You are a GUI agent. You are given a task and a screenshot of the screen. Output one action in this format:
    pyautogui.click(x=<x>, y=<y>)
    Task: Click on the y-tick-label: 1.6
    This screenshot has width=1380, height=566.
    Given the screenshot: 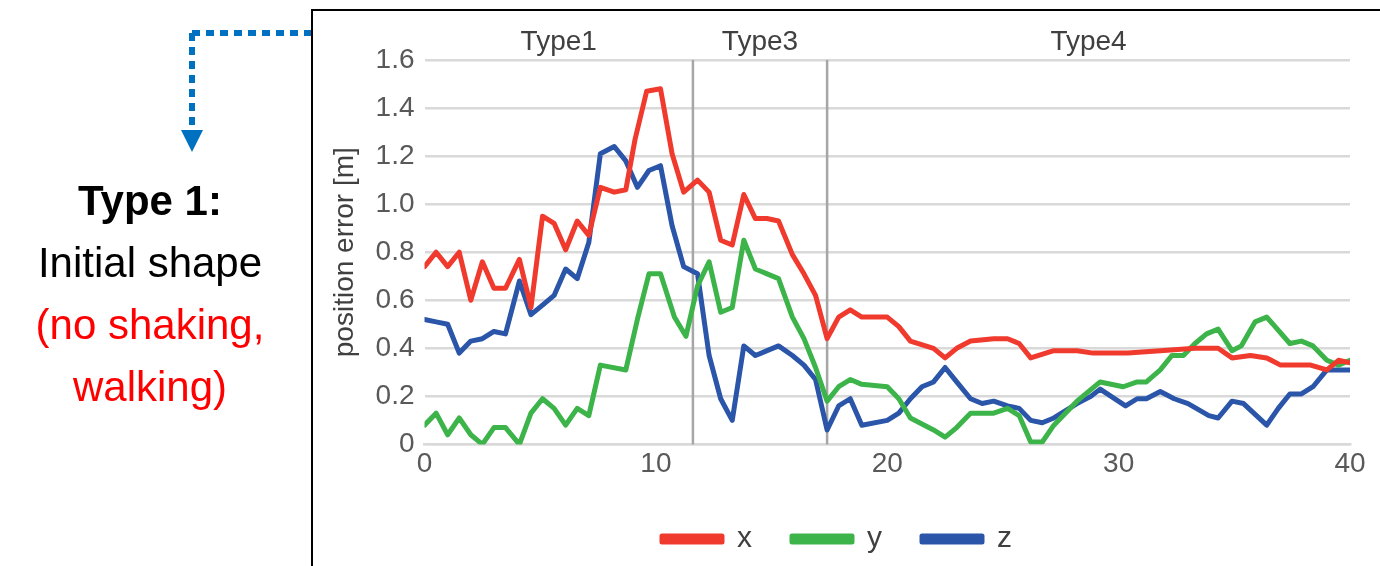 What is the action you would take?
    pyautogui.click(x=395, y=58)
    